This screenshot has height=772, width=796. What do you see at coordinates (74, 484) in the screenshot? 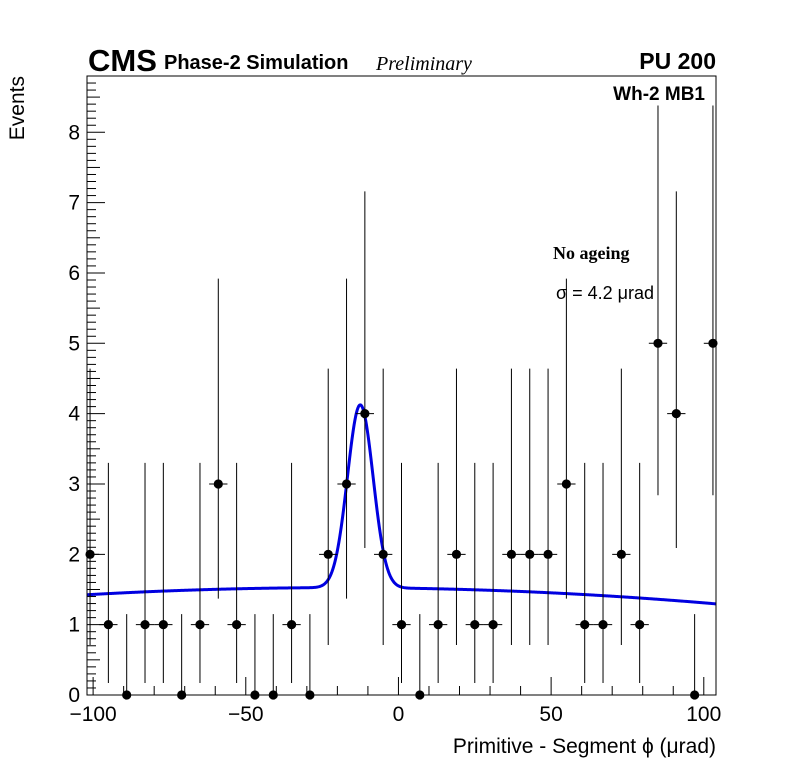
I see `y-tick-label: 3` at bounding box center [74, 484].